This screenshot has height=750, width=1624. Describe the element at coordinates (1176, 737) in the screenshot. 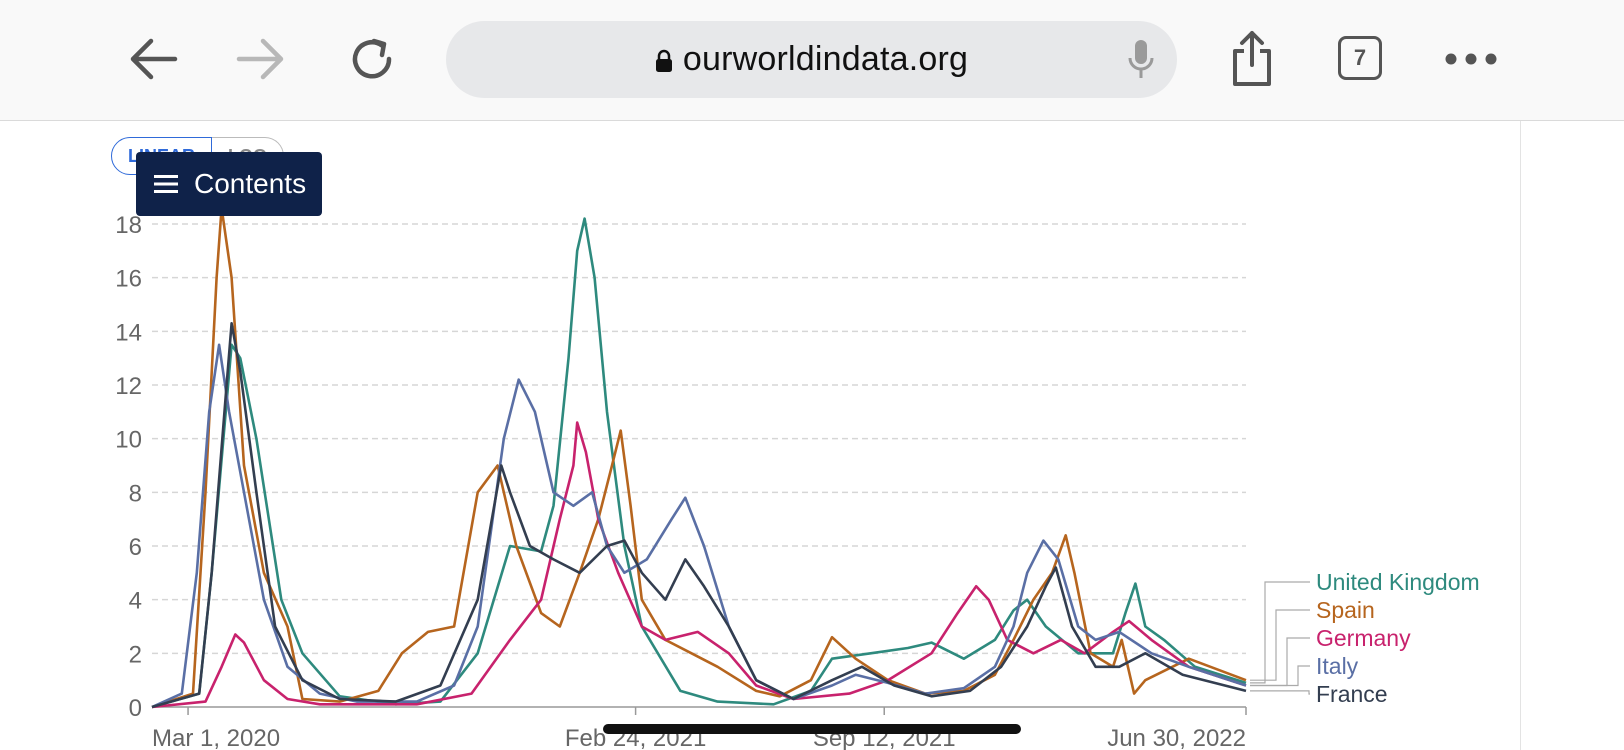

I see `x-tick-label: Jun 30, 2022` at that location.